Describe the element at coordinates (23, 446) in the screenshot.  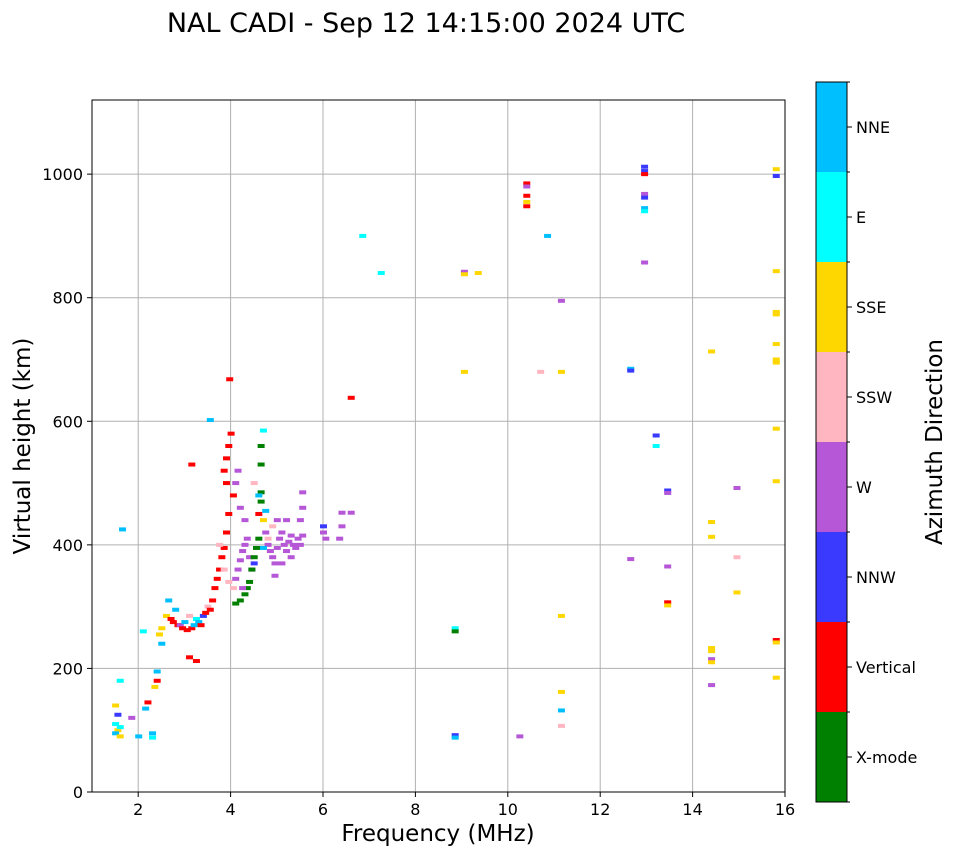
I see `y-axis-label: Virtual height (km)` at that location.